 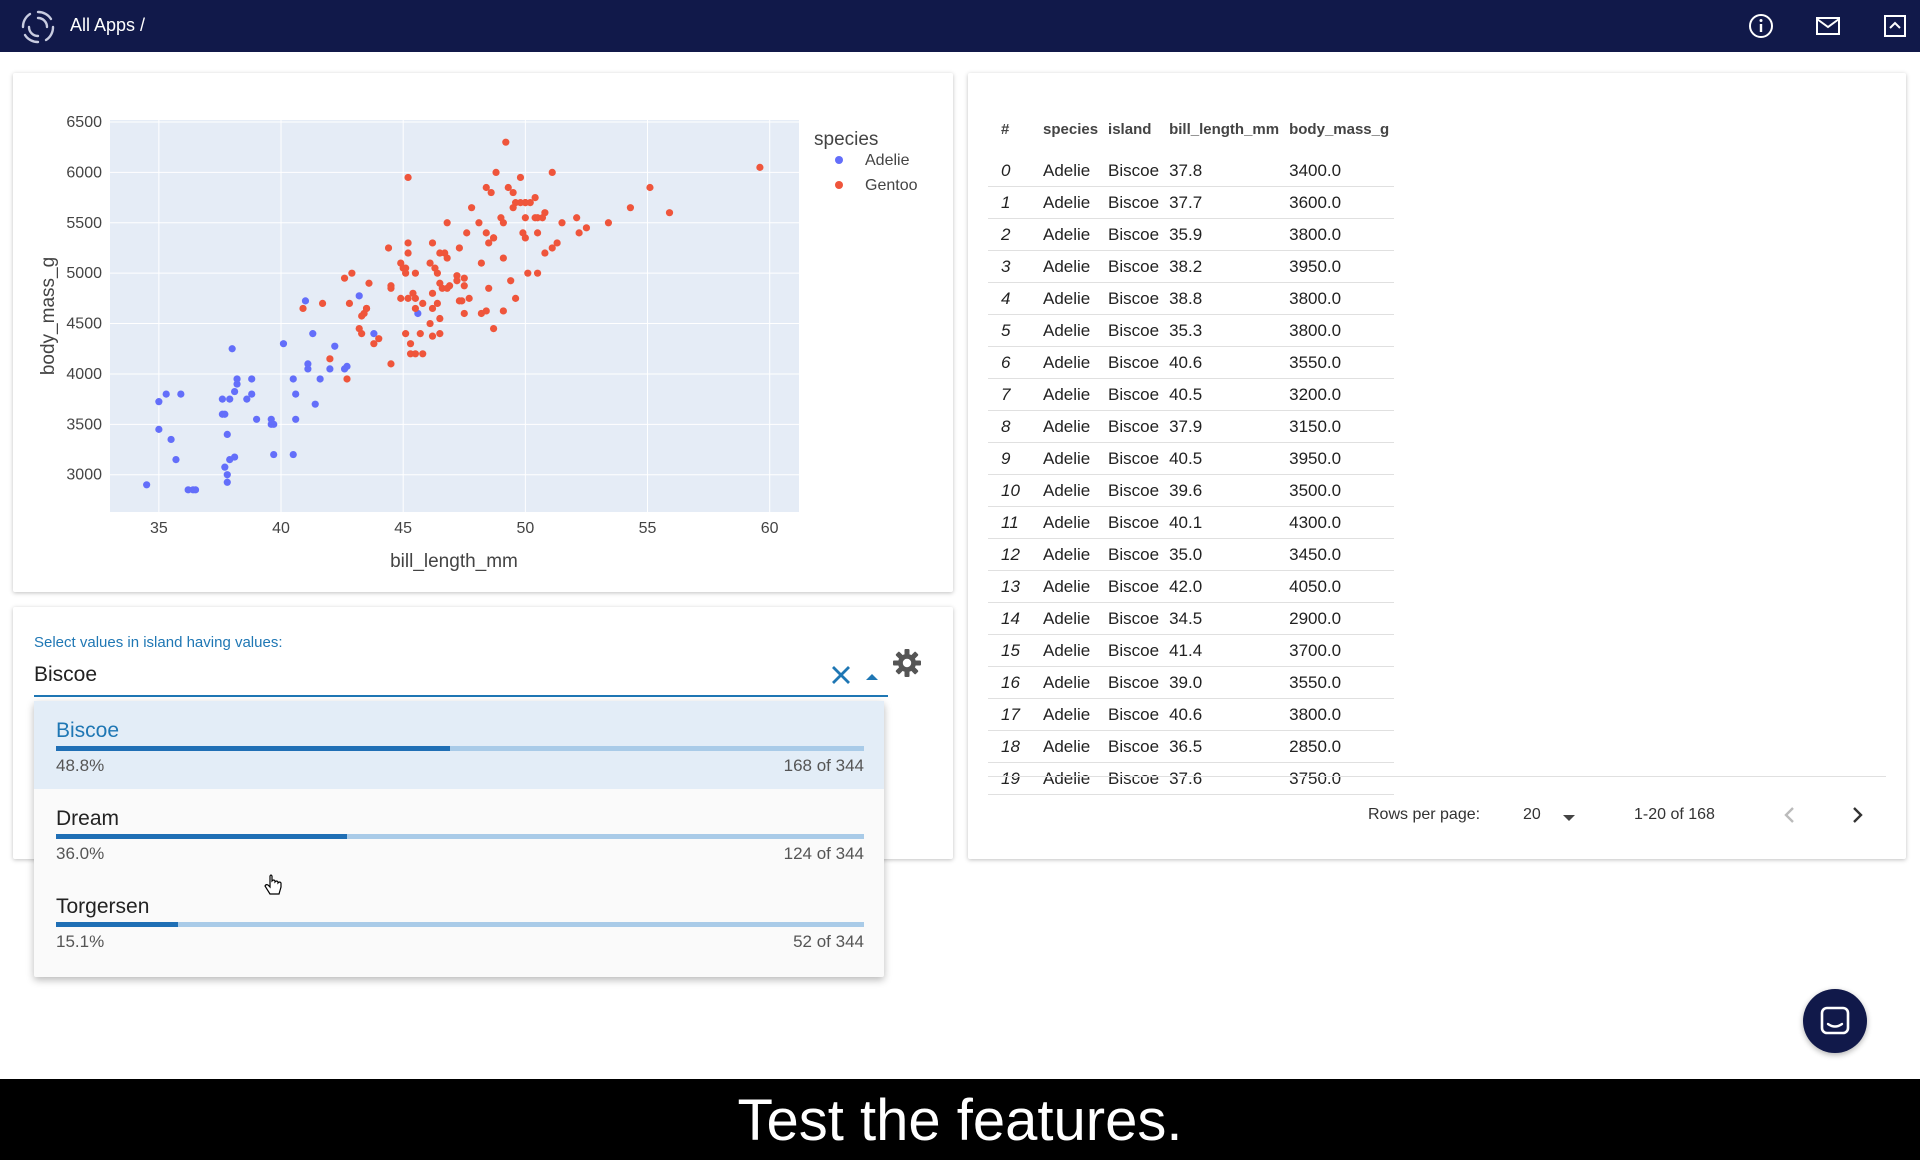 What do you see at coordinates (1013, 490) in the screenshot?
I see `table-cell: 10` at bounding box center [1013, 490].